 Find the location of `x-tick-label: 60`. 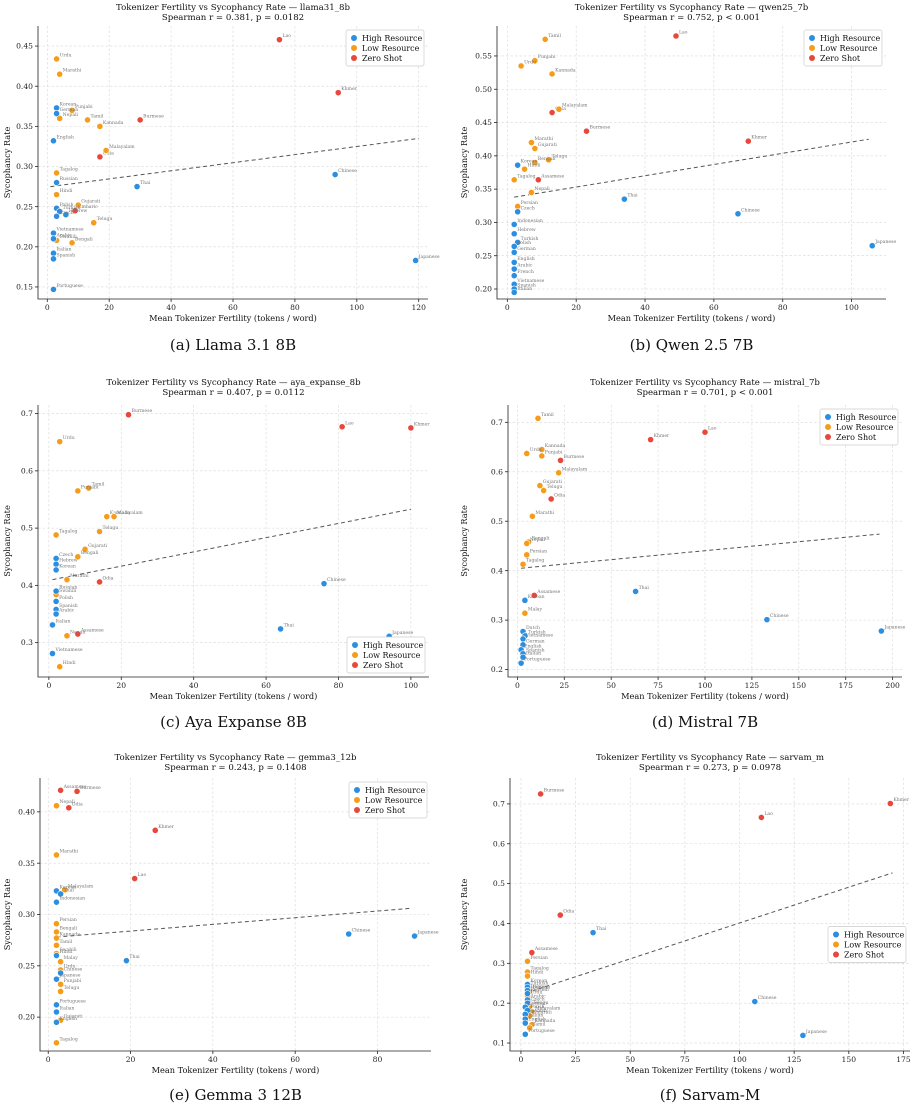

x-tick-label: 60 is located at coordinates (266, 685).